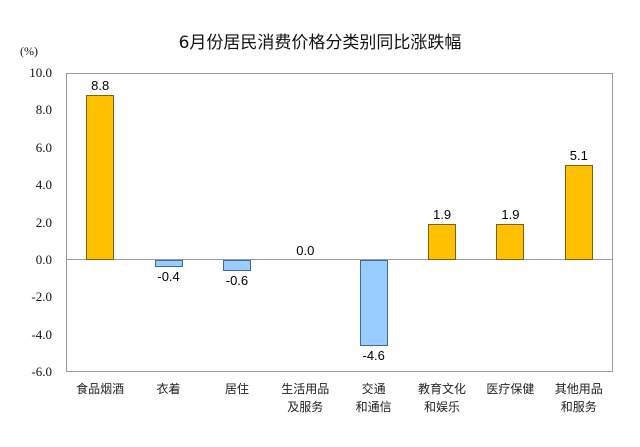 The image size is (640, 447). What do you see at coordinates (168, 277) in the screenshot?
I see `value-label: -0.4` at bounding box center [168, 277].